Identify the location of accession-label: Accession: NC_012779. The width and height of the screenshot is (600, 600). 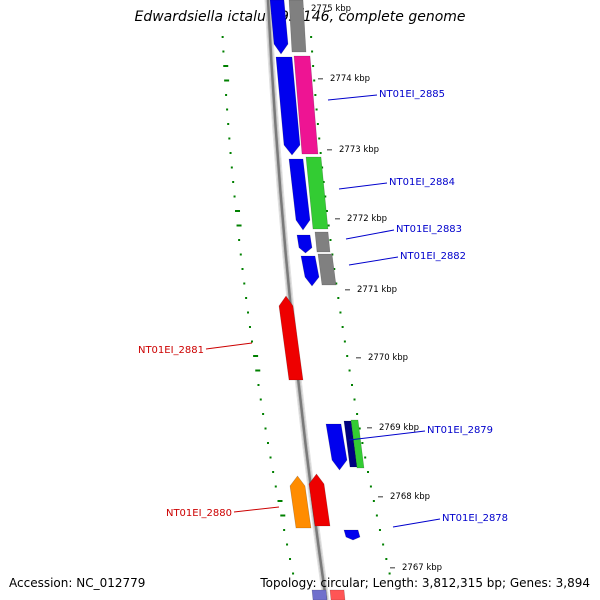
(77, 583).